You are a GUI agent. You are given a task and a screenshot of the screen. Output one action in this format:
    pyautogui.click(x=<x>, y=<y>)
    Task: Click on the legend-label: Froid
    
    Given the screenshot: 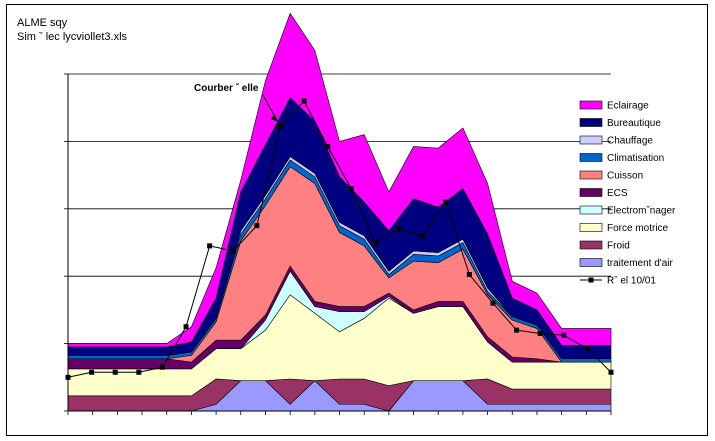 What is the action you would take?
    pyautogui.click(x=618, y=246)
    